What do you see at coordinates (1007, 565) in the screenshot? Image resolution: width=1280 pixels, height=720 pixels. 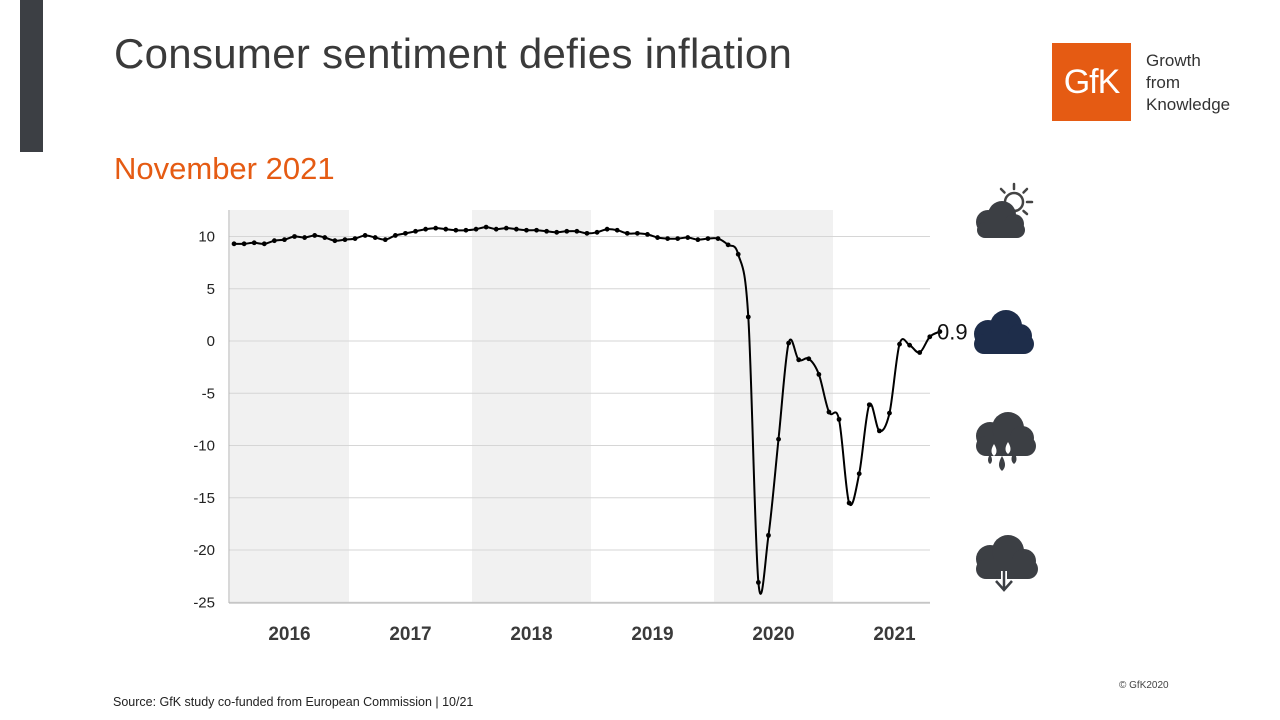 I see `storm-cloud-icon` at bounding box center [1007, 565].